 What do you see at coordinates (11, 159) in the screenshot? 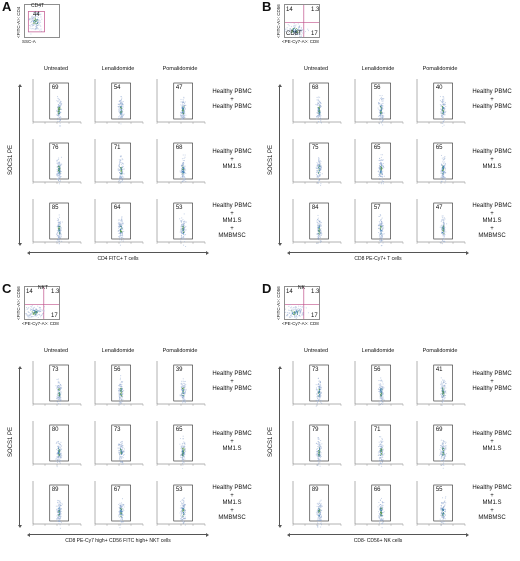
I see `y-axis-label: SOCS1 PE` at bounding box center [11, 159].